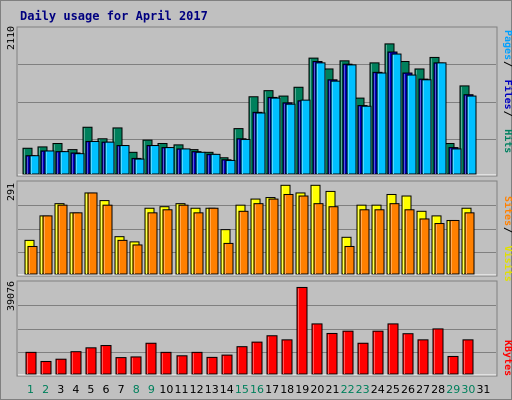 The image size is (512, 400). What do you see at coordinates (408, 389) in the screenshot?
I see `day-label-26: 26` at bounding box center [408, 389].